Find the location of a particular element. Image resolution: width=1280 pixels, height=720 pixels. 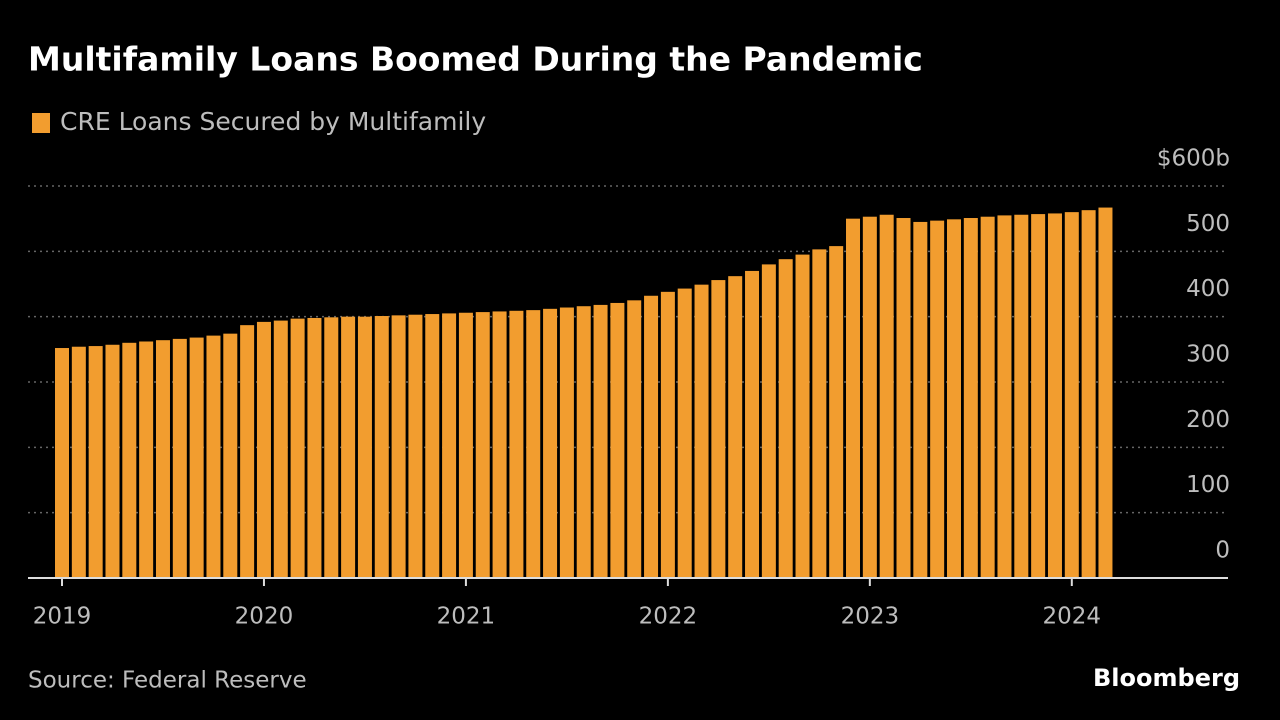

legend-swatch is located at coordinates (41, 123).